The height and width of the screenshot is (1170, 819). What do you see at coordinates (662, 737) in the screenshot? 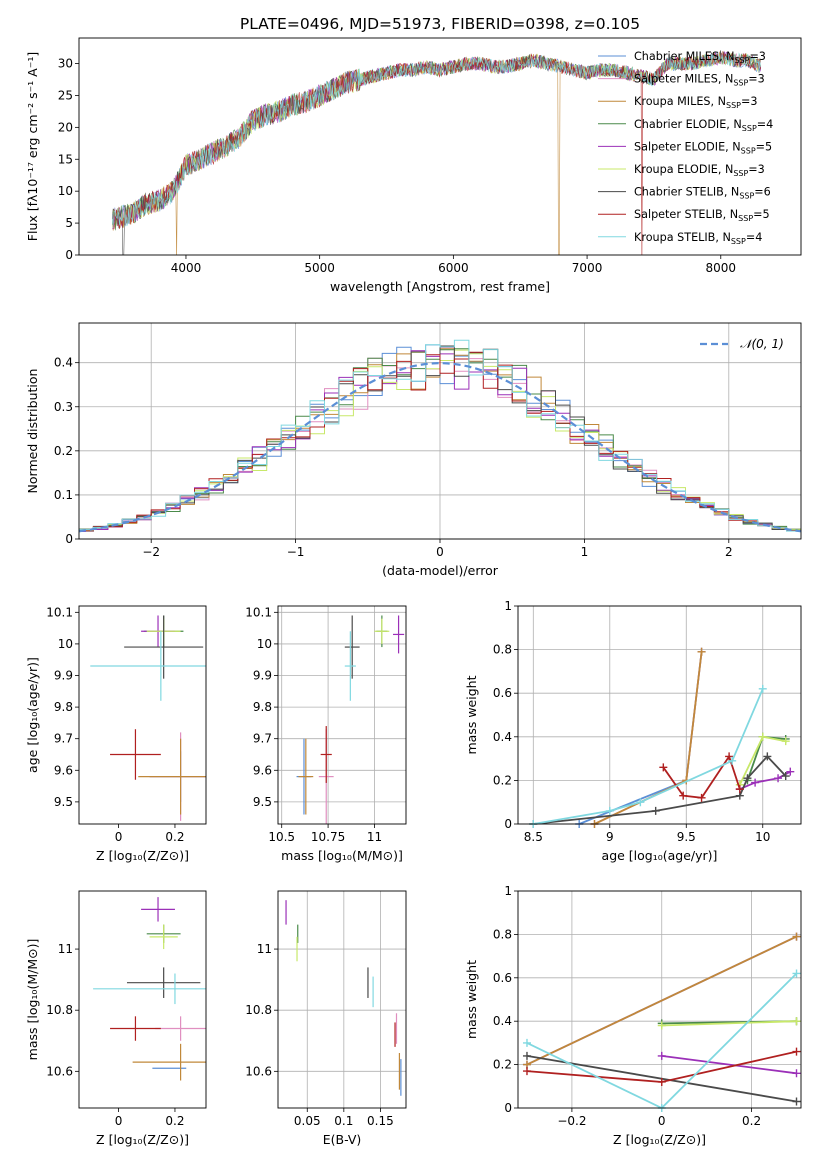
I see `weight_vs_age-lines` at bounding box center [662, 737].